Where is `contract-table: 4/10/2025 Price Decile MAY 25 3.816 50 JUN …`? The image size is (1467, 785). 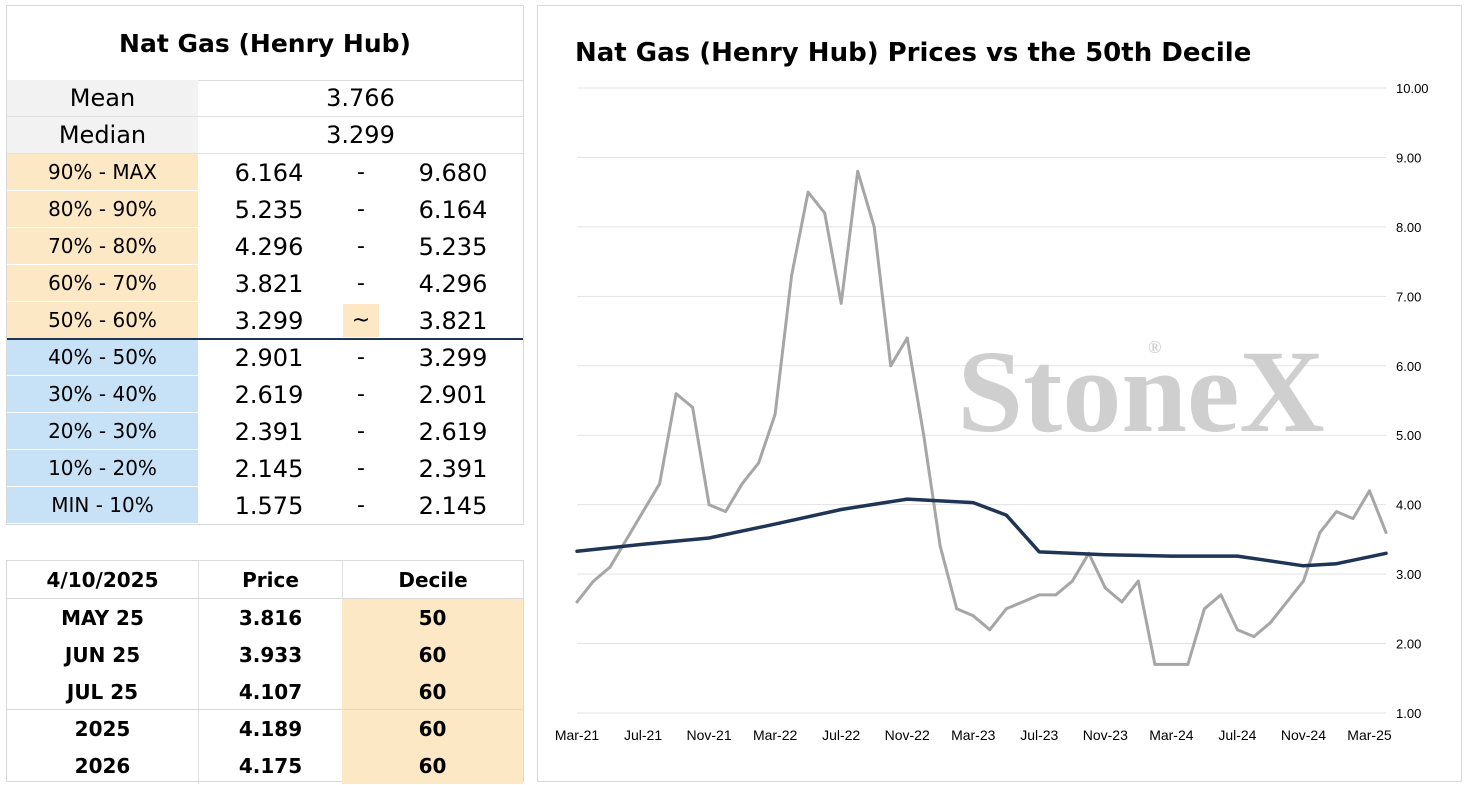
contract-table: 4/10/2025 Price Decile MAY 25 3.816 50 JUN … is located at coordinates (265, 672).